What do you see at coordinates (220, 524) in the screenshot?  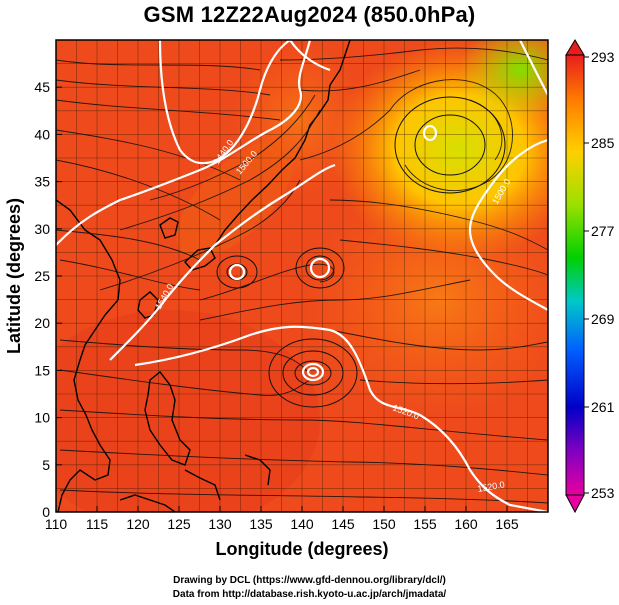 I see `x-tick-label: 130` at bounding box center [220, 524].